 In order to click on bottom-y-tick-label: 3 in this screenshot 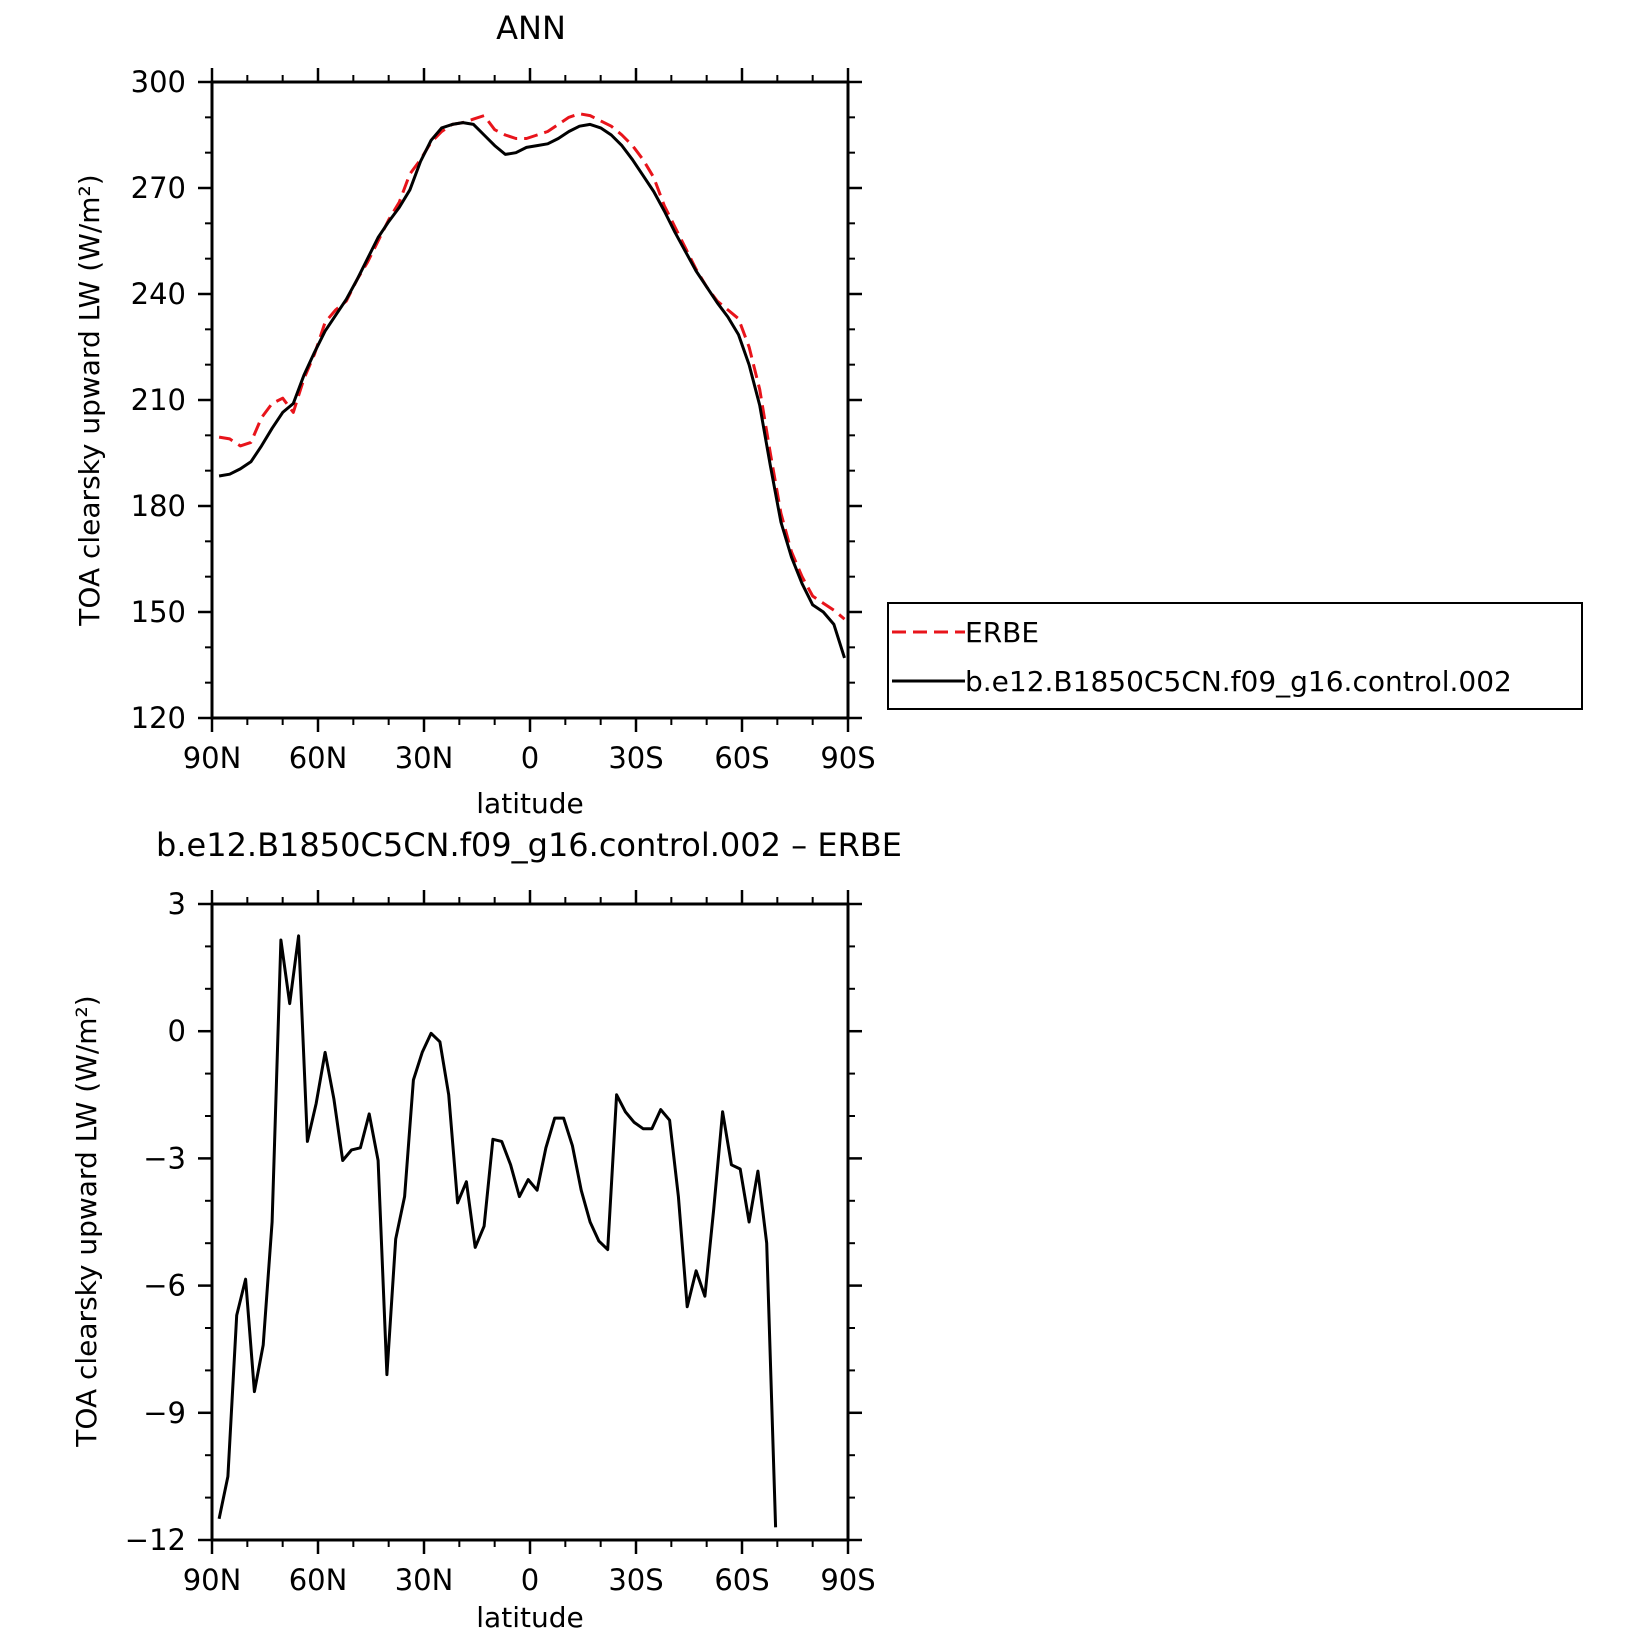, I will do `click(177, 904)`.